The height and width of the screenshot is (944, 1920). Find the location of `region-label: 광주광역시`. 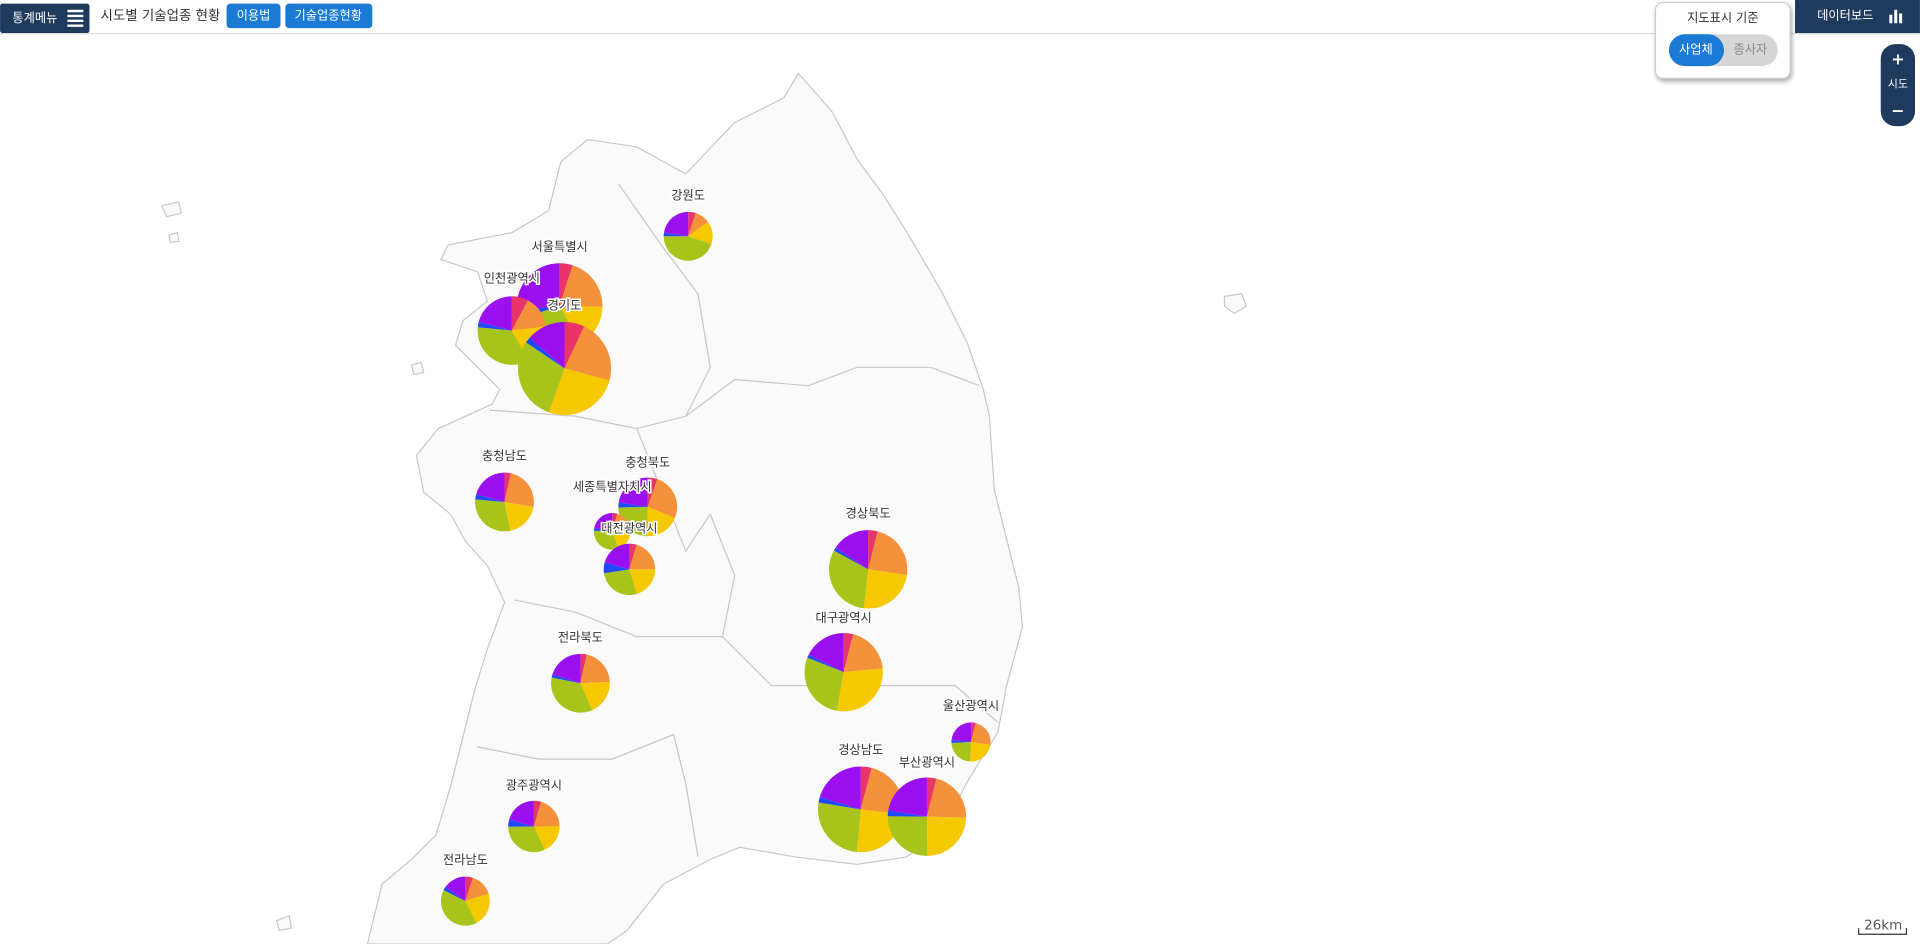

region-label: 광주광역시 is located at coordinates (533, 785).